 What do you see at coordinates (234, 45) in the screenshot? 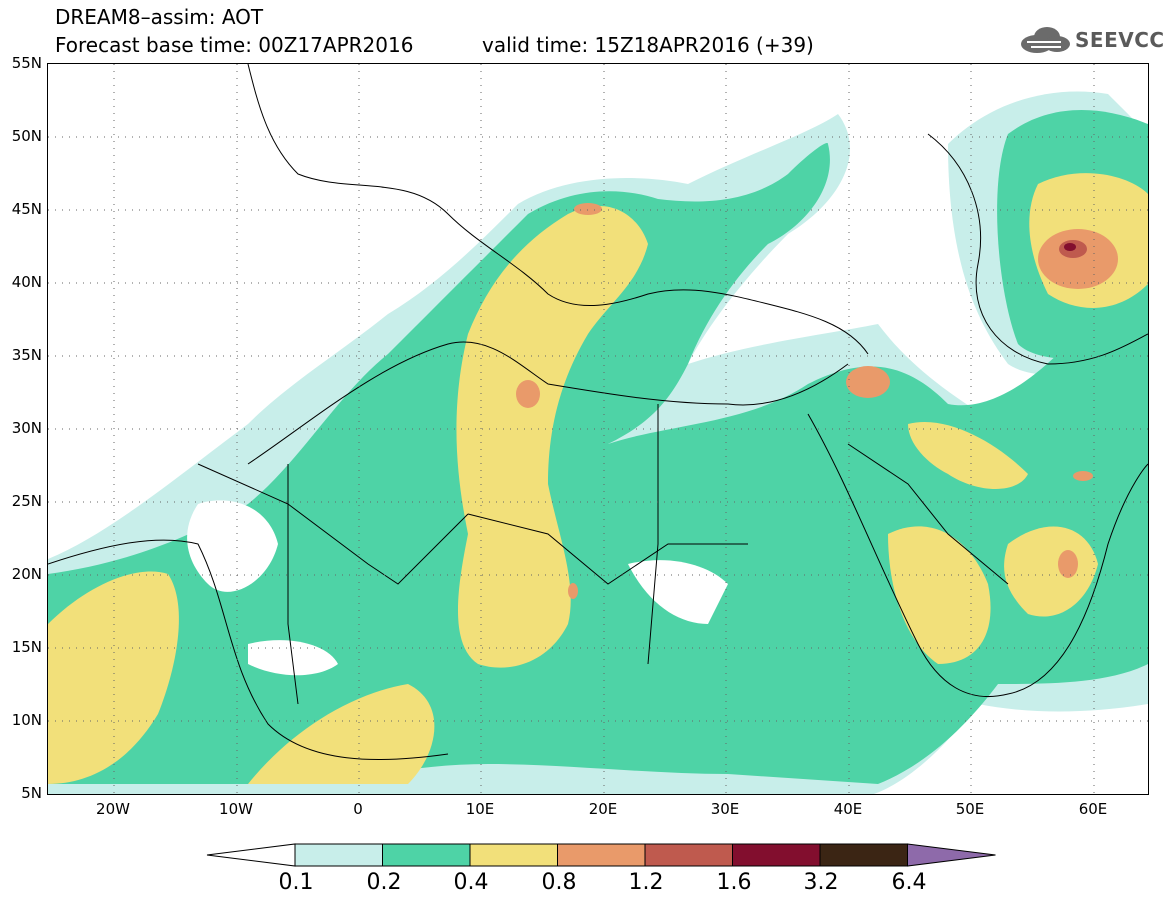
I see `forecast-base-time: Forecast base time: 00Z17APR2016` at bounding box center [234, 45].